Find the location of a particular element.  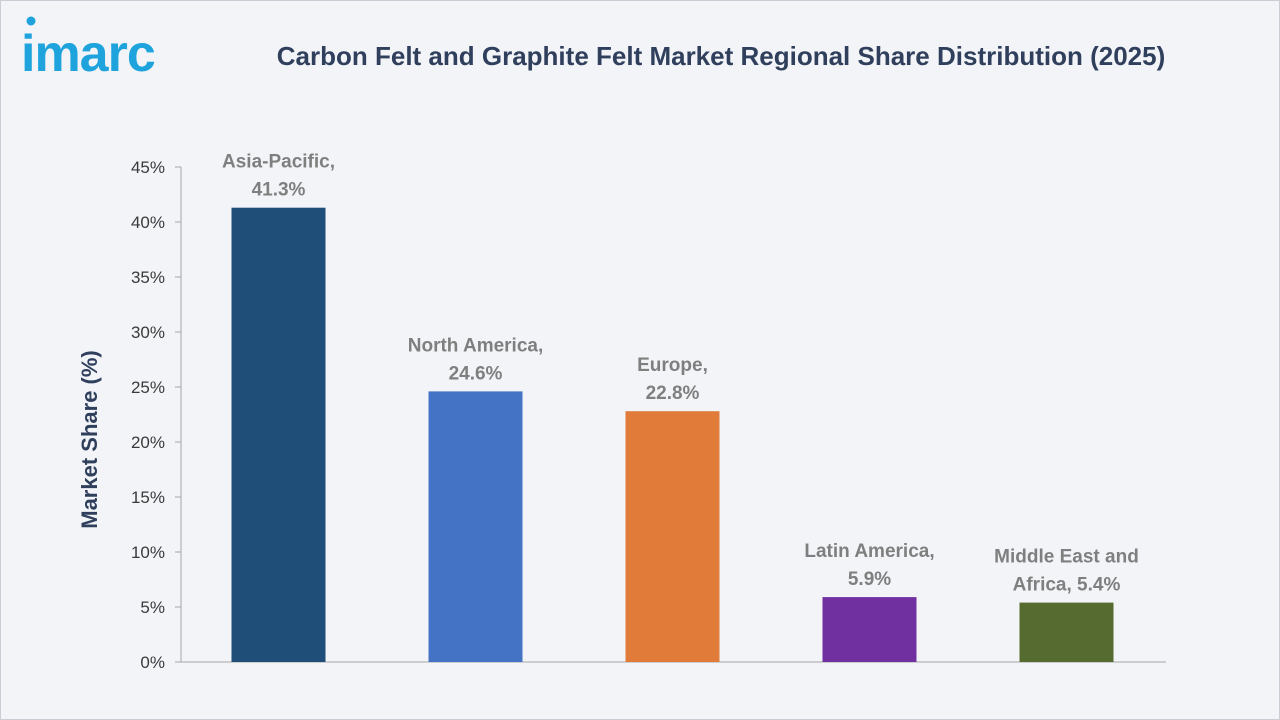

y-tick-label: 15% is located at coordinates (148, 497).